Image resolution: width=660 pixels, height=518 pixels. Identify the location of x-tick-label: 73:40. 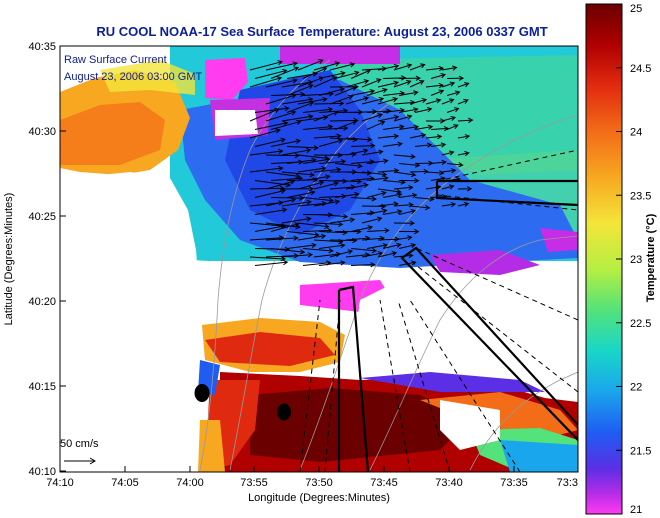
(449, 483).